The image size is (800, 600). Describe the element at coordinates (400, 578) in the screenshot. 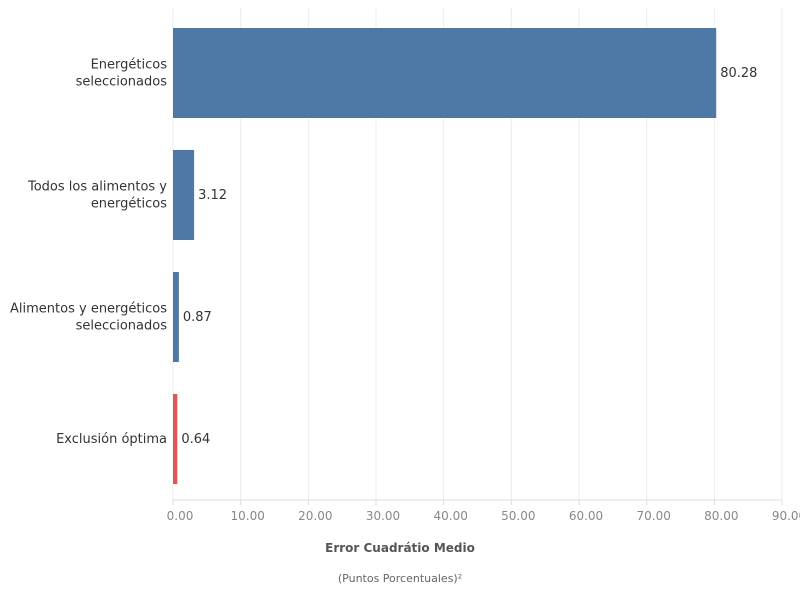

I see `x-axis-subtitle: (Puntos Porcentuales)²` at that location.